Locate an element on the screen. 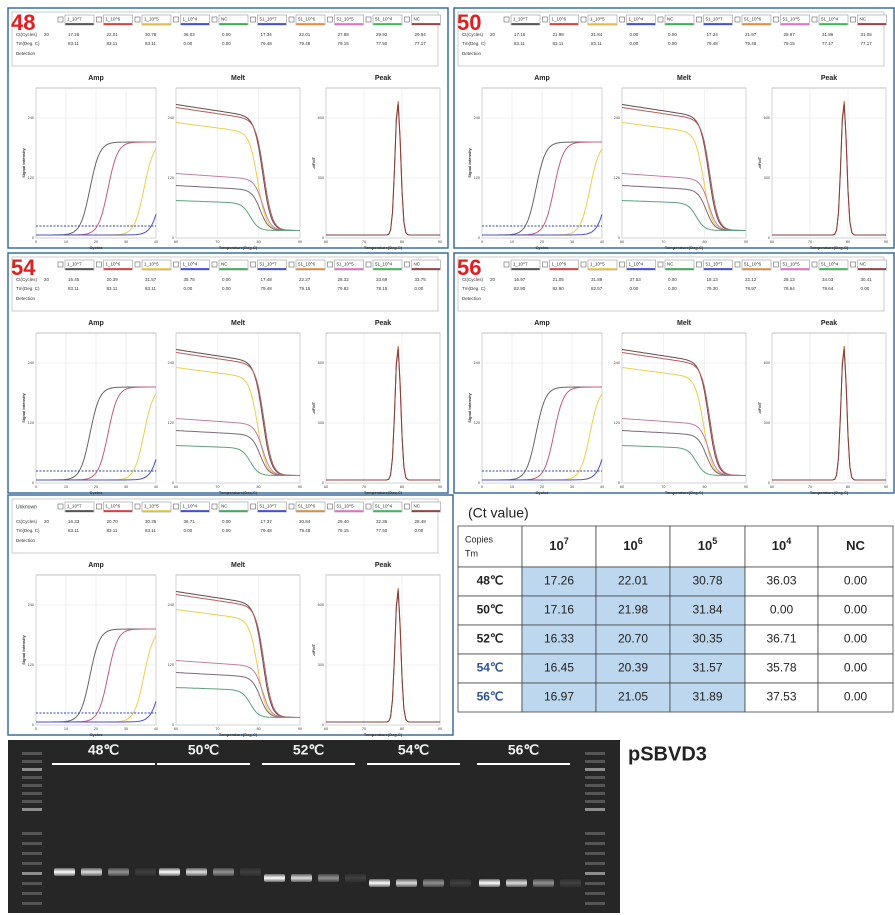  column-exp: 5 is located at coordinates (714, 541).